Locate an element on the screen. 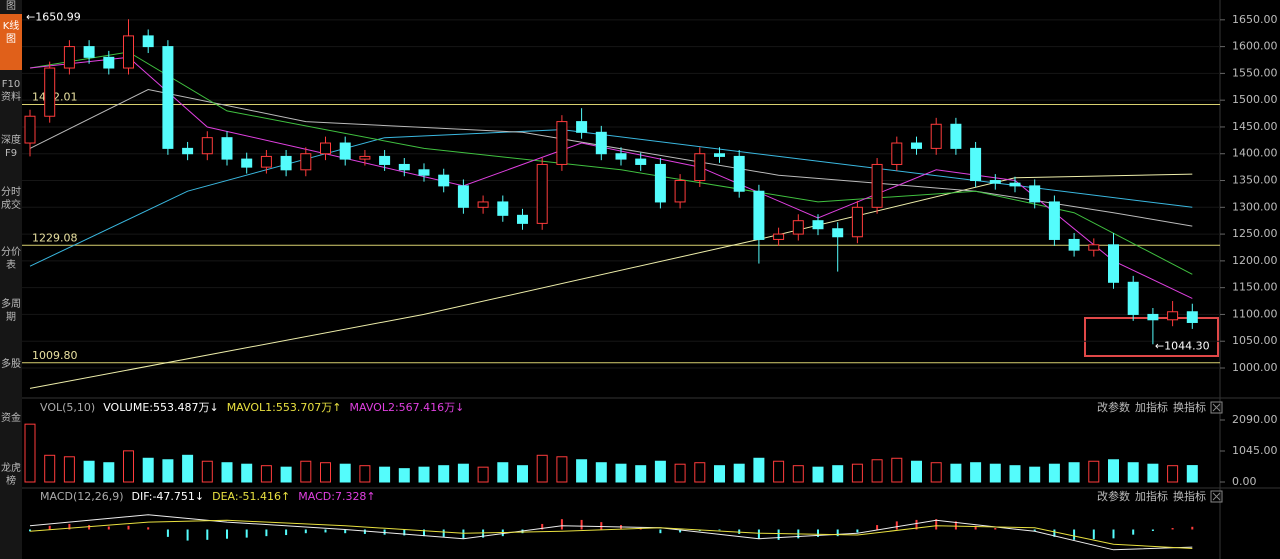 This screenshot has width=1280, height=559. indicator-label: DEA:-51.416↑ is located at coordinates (251, 496).